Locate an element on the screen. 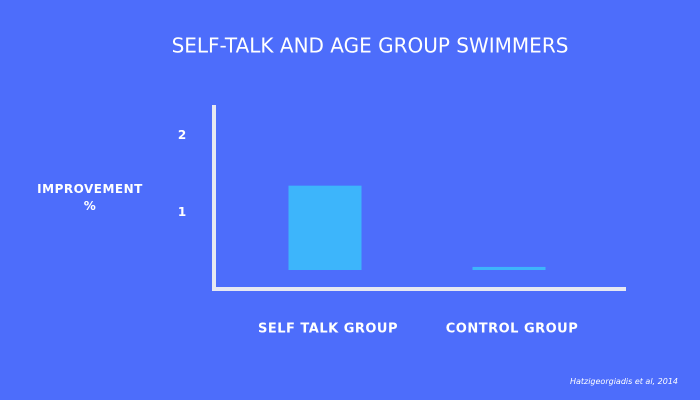 This screenshot has width=700, height=400. y-tick-label: 1 is located at coordinates (182, 212).